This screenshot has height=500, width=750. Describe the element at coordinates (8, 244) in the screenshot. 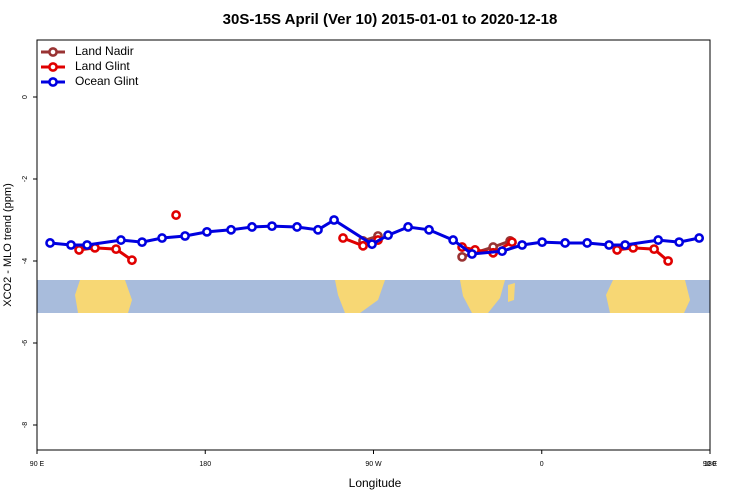

I see `y-axis-label: XCO2 - MLO trend (ppm)` at that location.